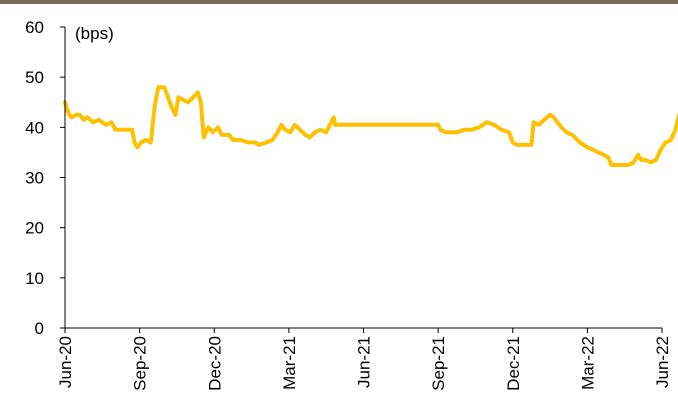 This screenshot has height=415, width=678. Describe the element at coordinates (34, 178) in the screenshot. I see `y-tick-label: 30` at that location.